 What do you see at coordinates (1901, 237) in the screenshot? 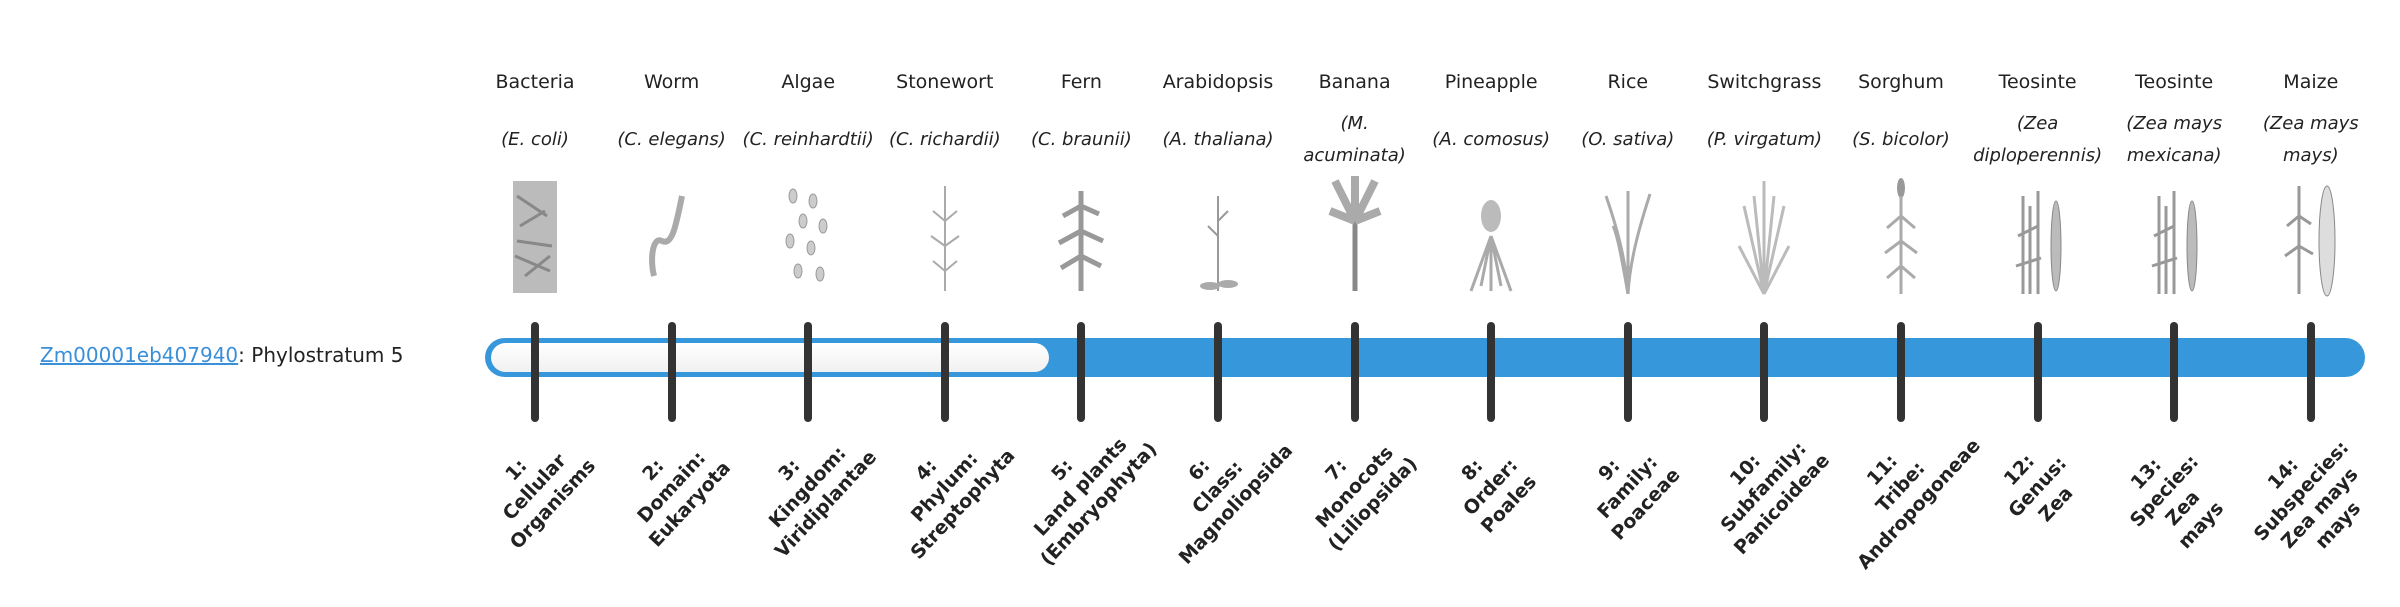
I see `sorghum-icon` at bounding box center [1901, 237].